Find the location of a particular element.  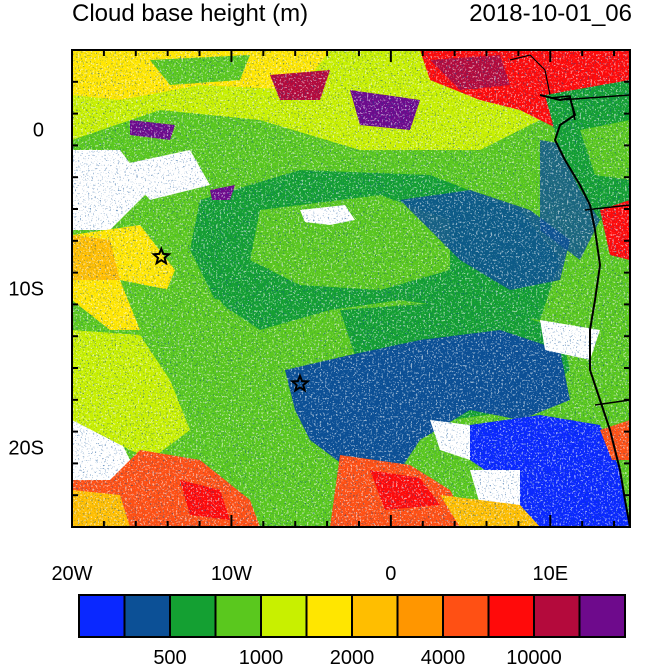

colorbar-label: 1000 is located at coordinates (261, 657).